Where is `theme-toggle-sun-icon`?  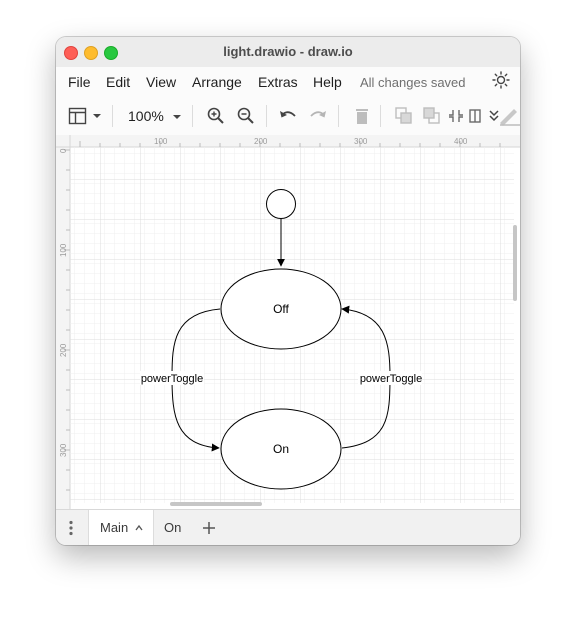
theme-toggle-sun-icon is located at coordinates (501, 80).